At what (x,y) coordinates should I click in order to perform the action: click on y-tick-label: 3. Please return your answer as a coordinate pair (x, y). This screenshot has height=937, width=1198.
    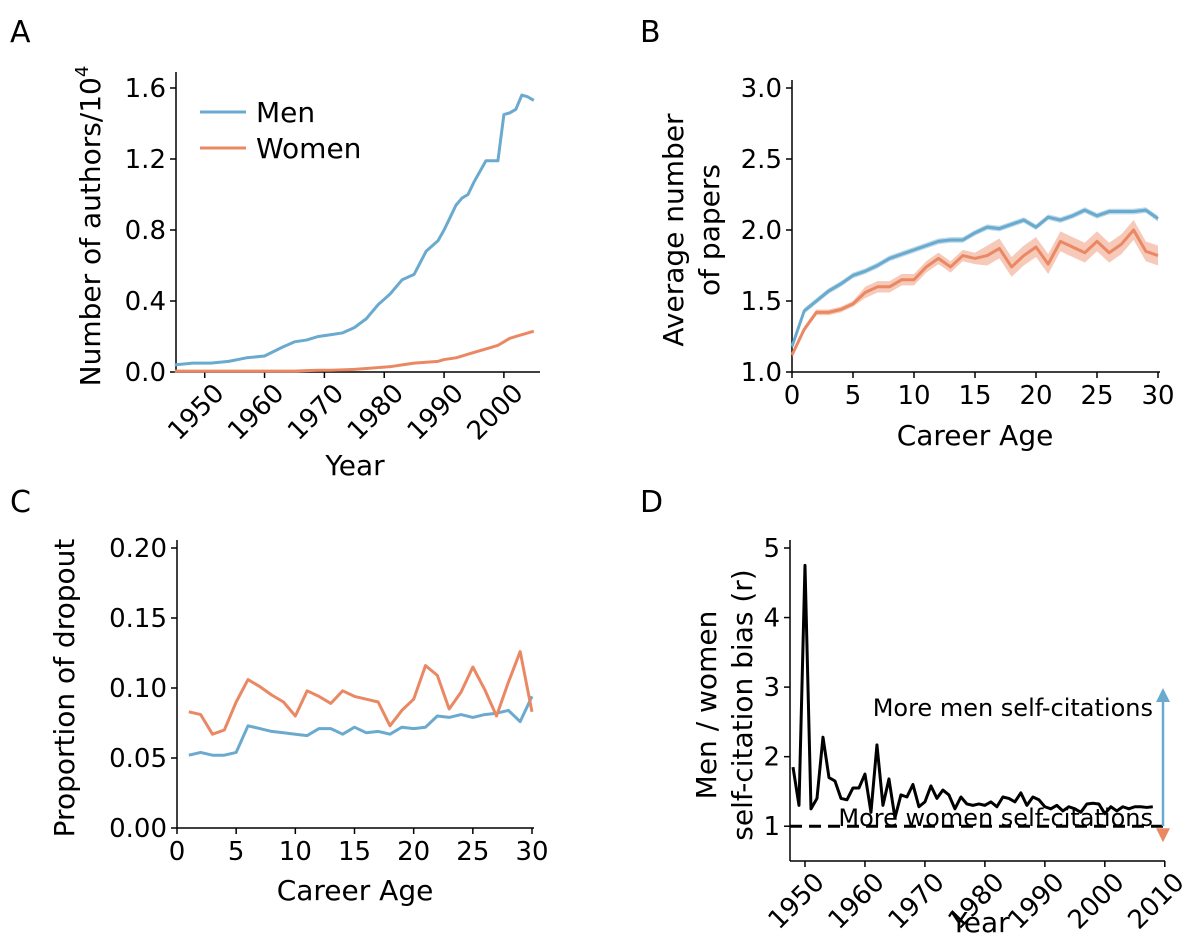
    Looking at the image, I should click on (771, 688).